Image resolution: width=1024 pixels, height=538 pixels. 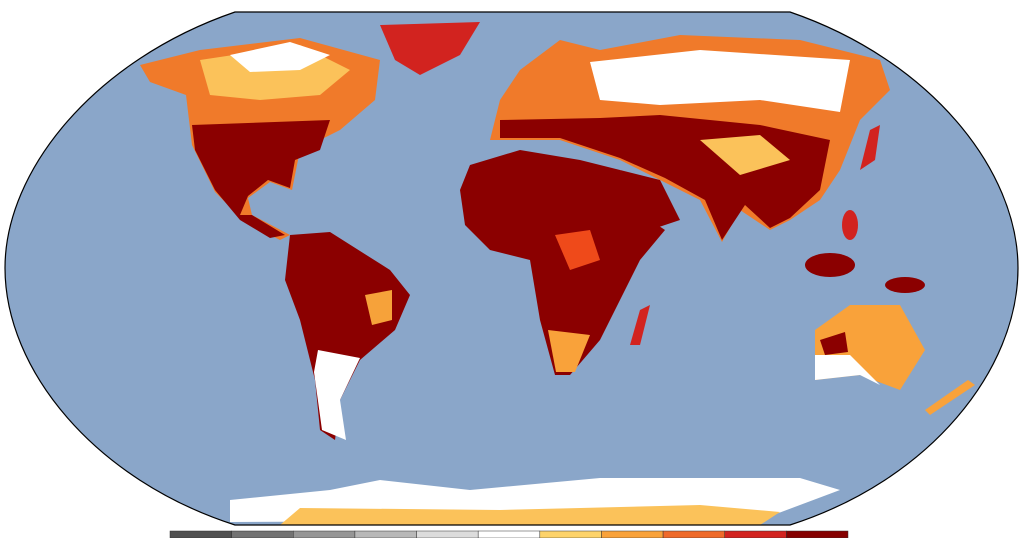 I want to click on arctic-white, so click(x=280, y=57).